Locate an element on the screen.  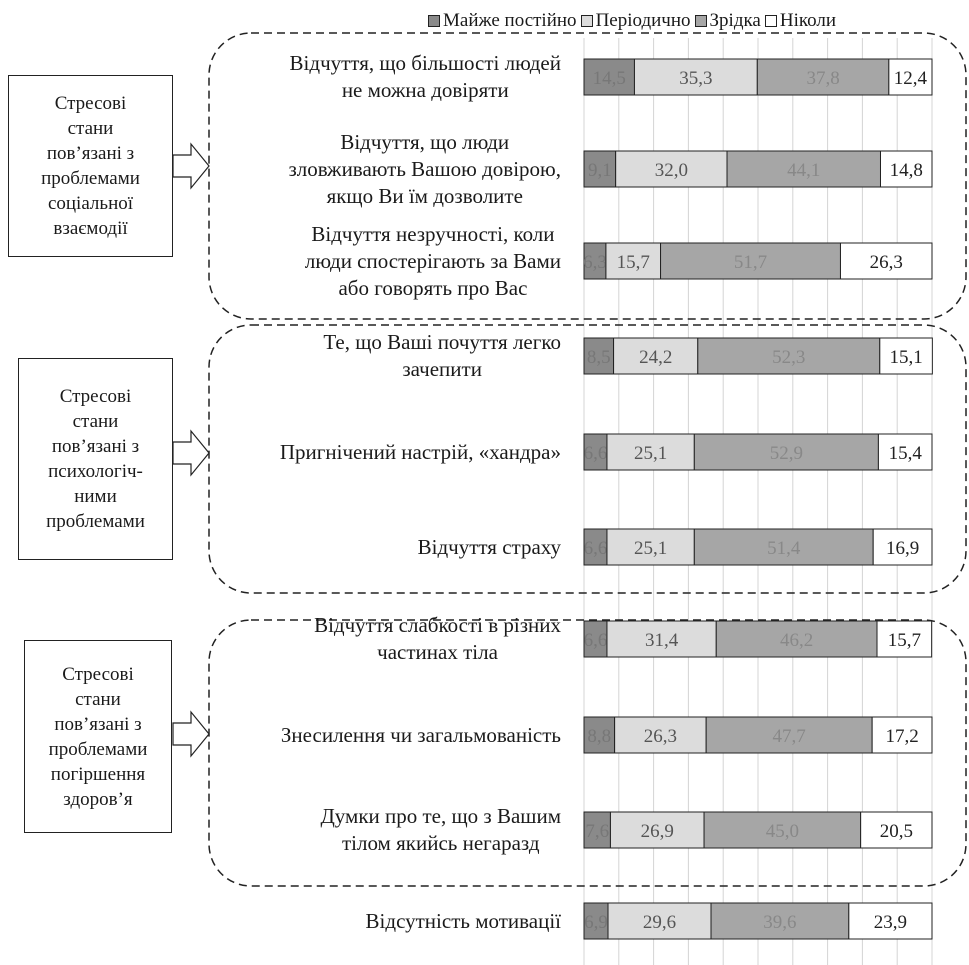
category-label: Те, що Ваші почуття легко зачепити is located at coordinates (442, 356).